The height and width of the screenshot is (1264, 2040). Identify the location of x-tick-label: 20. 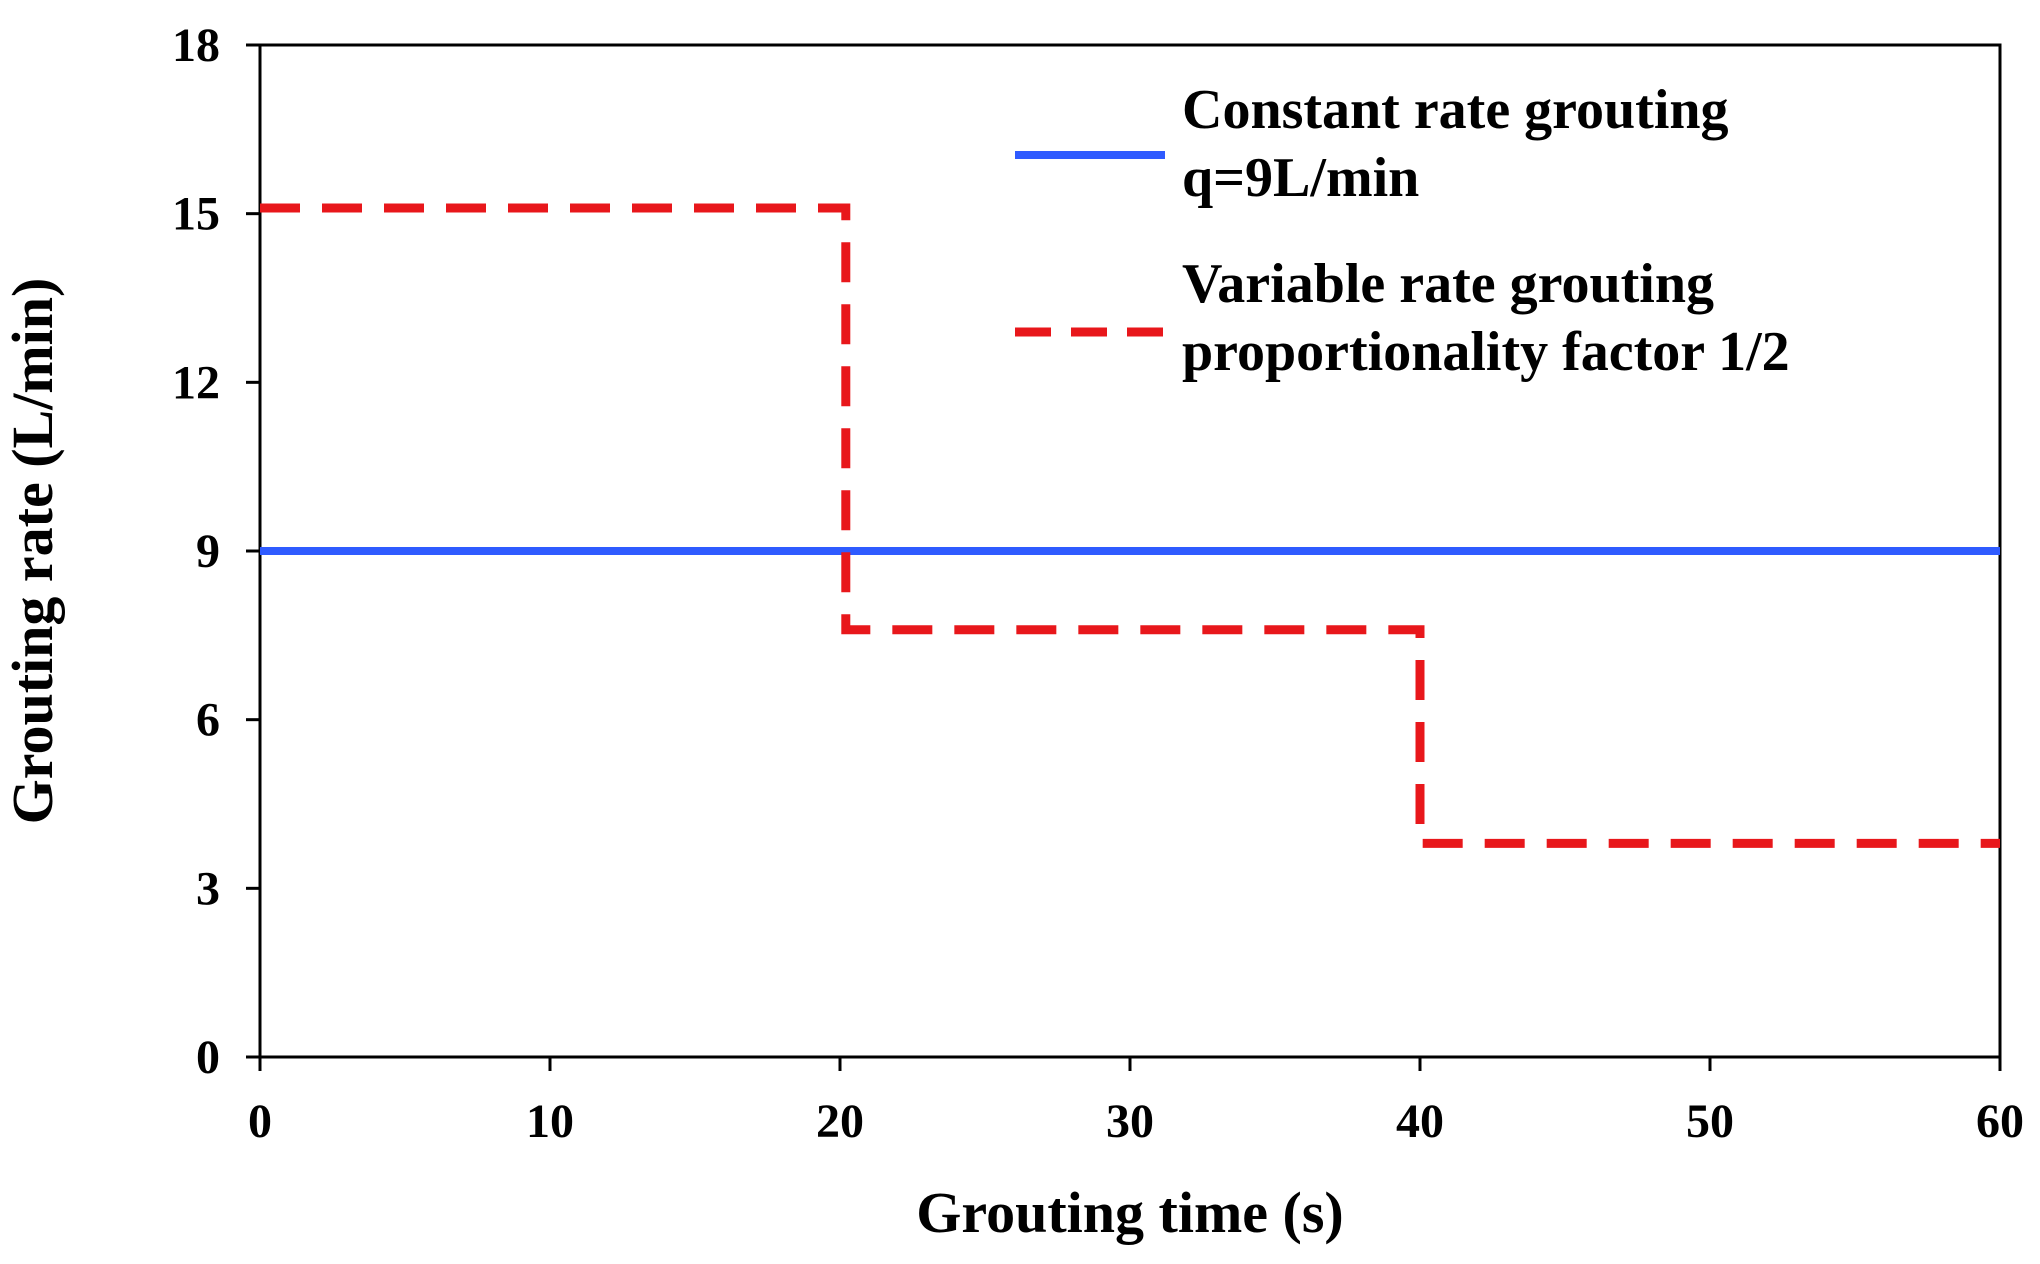
(840, 1121).